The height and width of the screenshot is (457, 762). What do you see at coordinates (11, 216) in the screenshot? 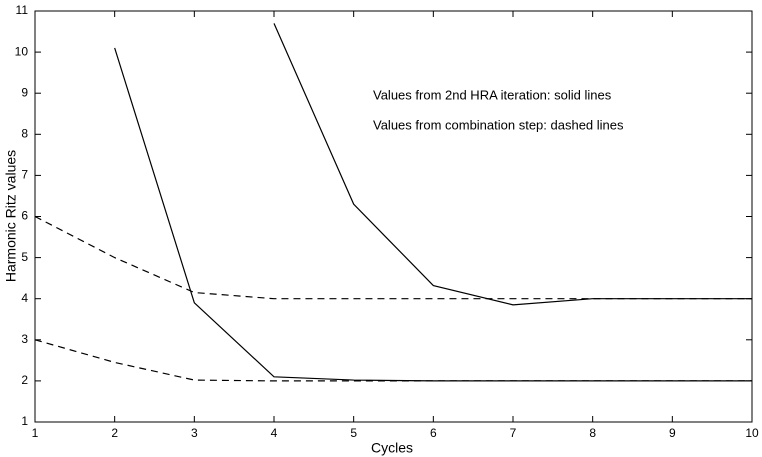
I see `y-axis-label: Harmonic Ritz values` at bounding box center [11, 216].